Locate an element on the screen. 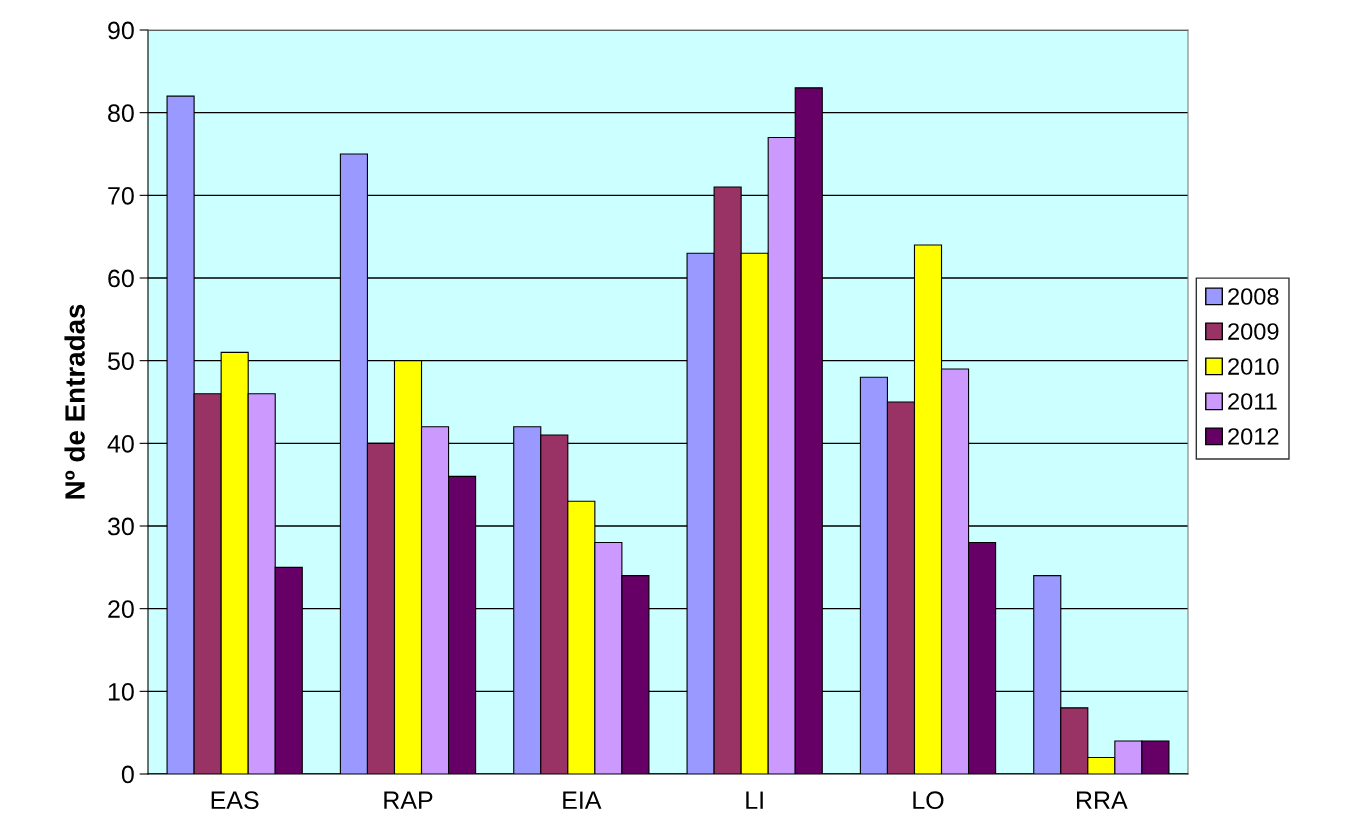 The width and height of the screenshot is (1358, 840). y-tick-label: 10 is located at coordinates (121, 691).